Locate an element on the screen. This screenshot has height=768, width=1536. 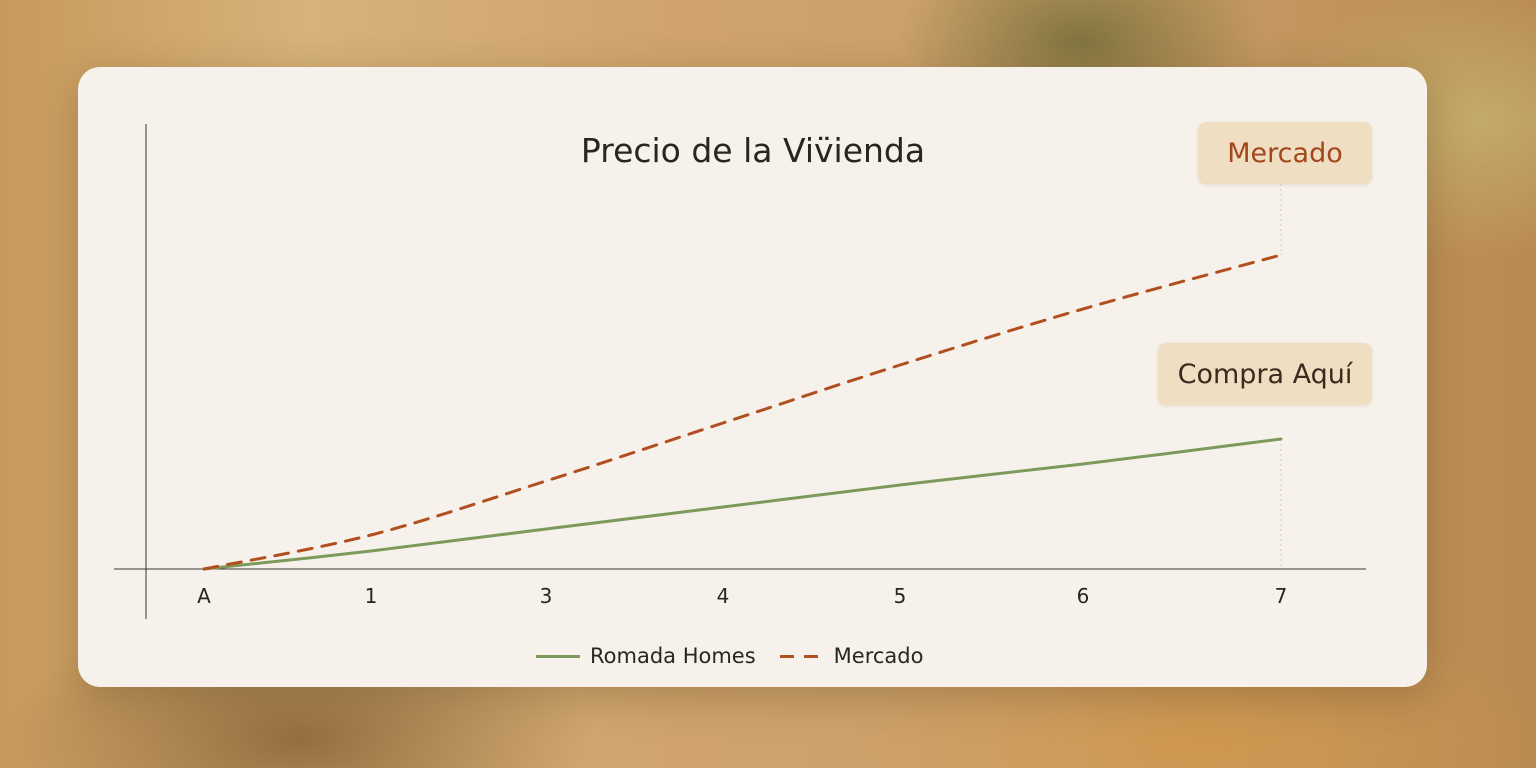
x-tick-label: 4 is located at coordinates (723, 596).